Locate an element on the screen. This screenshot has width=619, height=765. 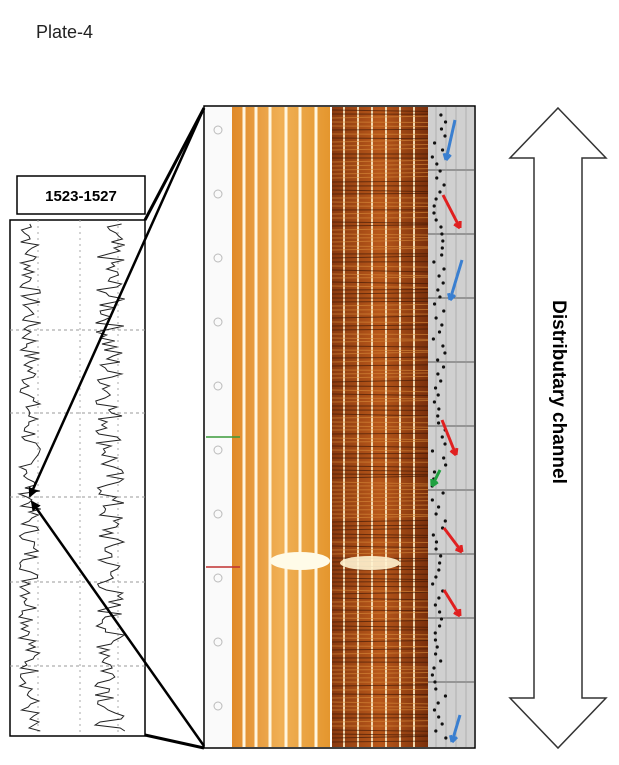
dip-track is located at coordinates (451, 427).